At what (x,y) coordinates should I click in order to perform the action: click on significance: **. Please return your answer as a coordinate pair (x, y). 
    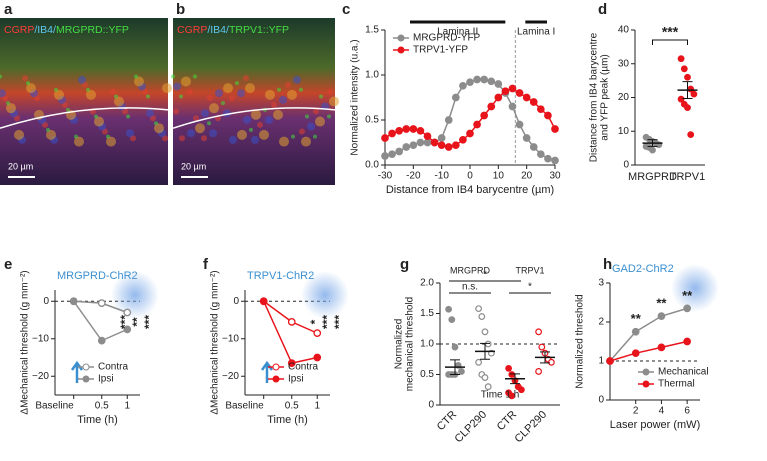
    Looking at the image, I should click on (661, 303).